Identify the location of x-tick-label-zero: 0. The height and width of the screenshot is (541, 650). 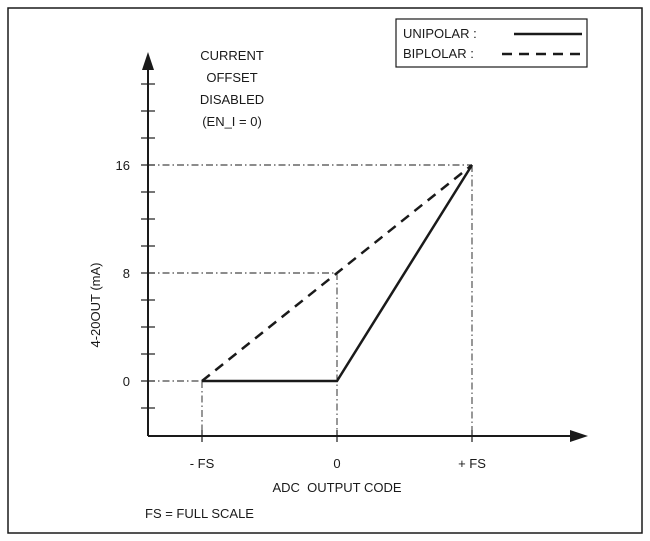
(336, 463).